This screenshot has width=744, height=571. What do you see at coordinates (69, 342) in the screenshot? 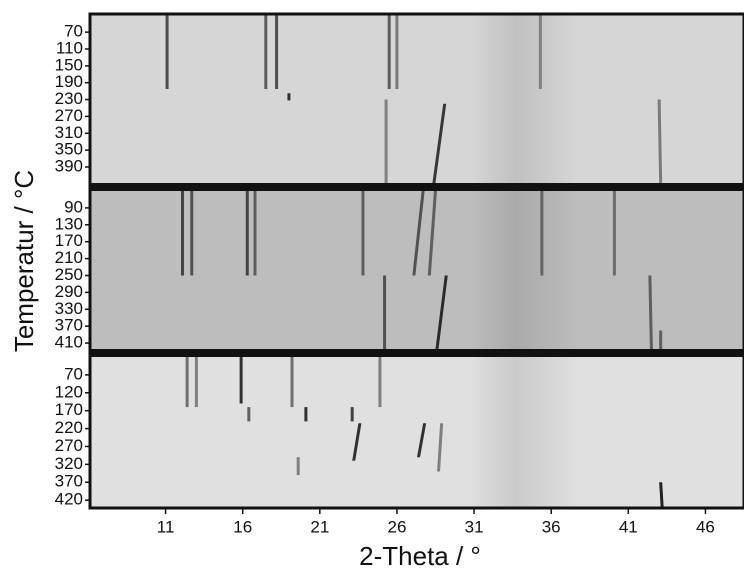
I see `y-tick-label: 410` at bounding box center [69, 342].